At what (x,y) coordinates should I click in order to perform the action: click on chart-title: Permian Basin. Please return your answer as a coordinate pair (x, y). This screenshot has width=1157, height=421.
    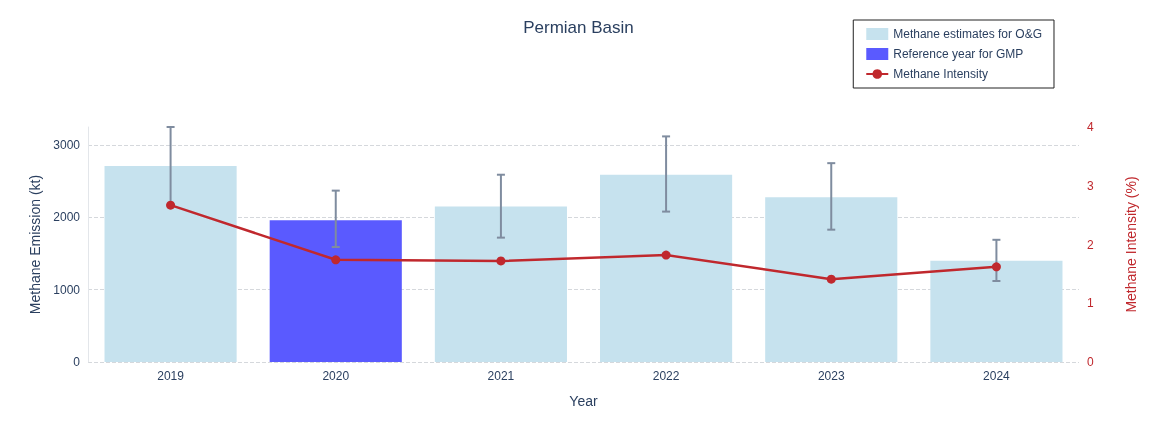
    Looking at the image, I should click on (578, 27).